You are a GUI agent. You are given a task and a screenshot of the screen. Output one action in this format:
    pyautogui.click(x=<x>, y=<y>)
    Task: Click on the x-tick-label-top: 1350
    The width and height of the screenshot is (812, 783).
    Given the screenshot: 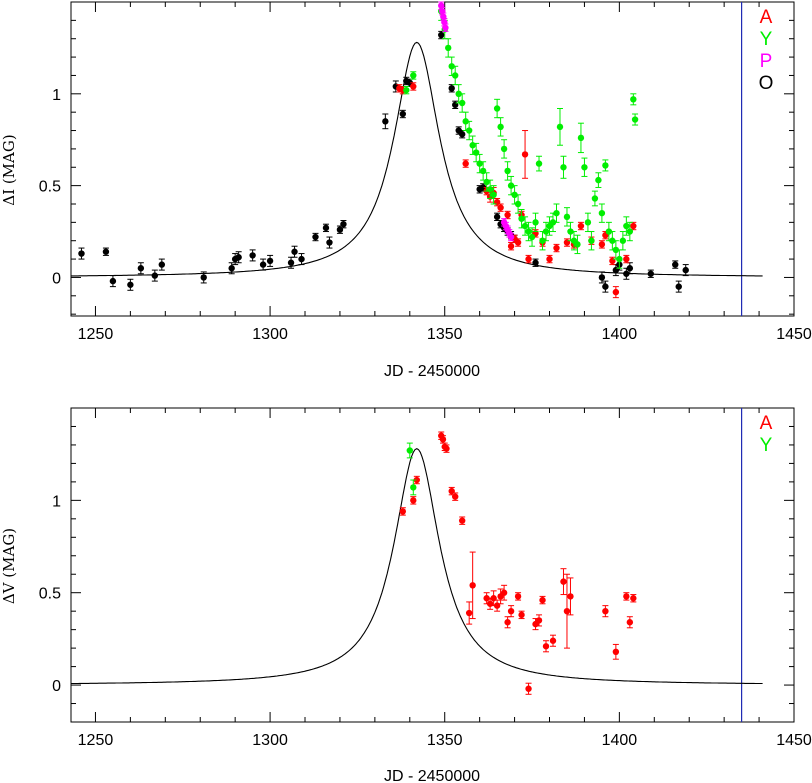 What is the action you would take?
    pyautogui.click(x=445, y=334)
    